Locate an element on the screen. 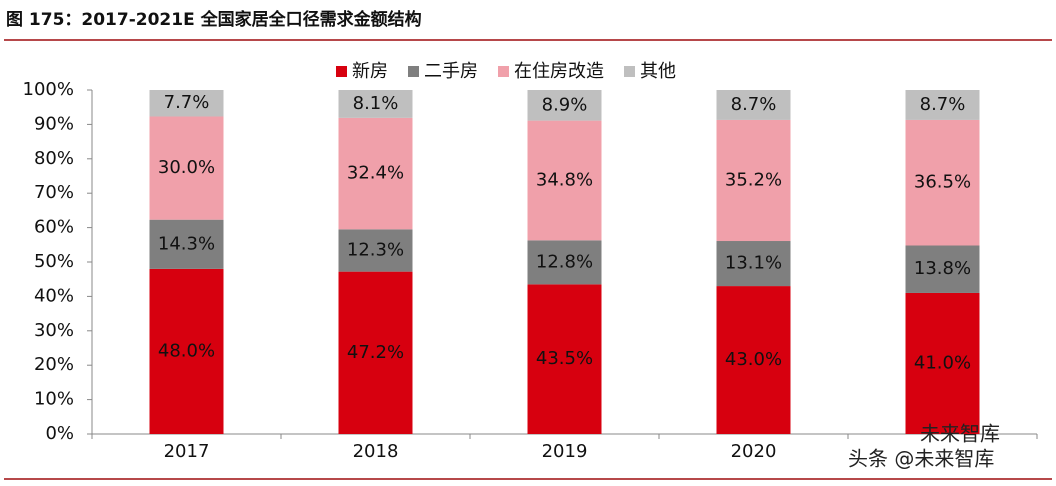 The image size is (1056, 486). data-label: 47.2% is located at coordinates (375, 352).